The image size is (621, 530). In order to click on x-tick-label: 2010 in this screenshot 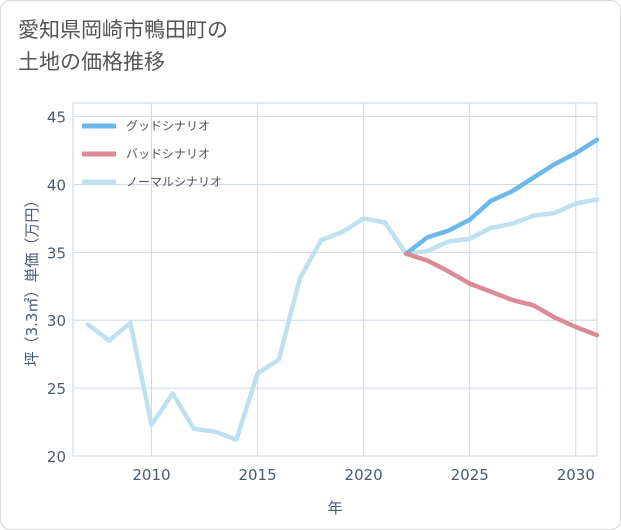, I will do `click(151, 475)`.